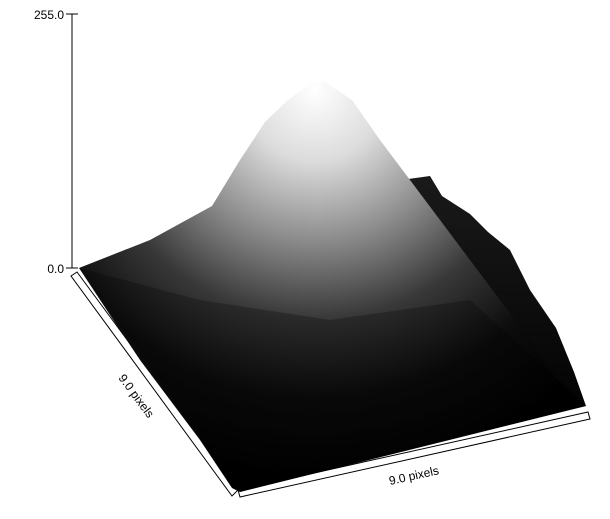  What do you see at coordinates (49, 15) in the screenshot?
I see `z-axis-max-label: 255.0` at bounding box center [49, 15].